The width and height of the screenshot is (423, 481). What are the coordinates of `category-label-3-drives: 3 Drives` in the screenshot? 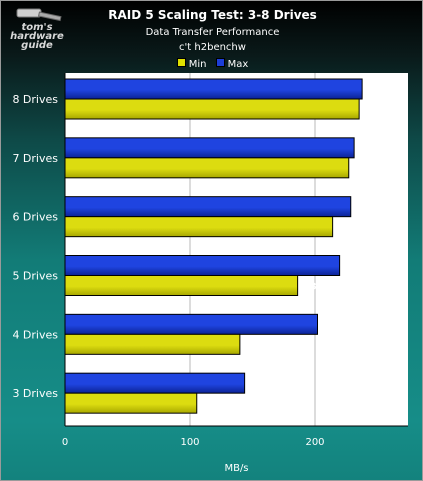 It's located at (35, 393).